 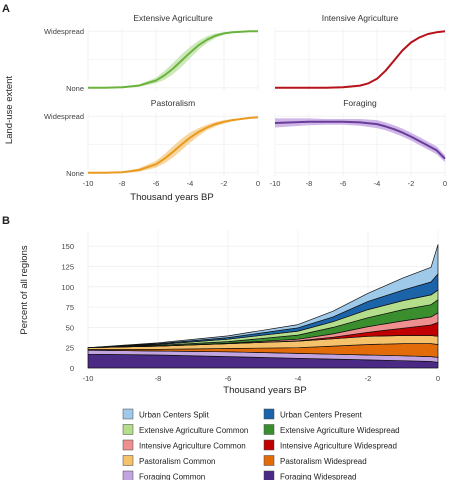 What do you see at coordinates (173, 18) in the screenshot?
I see `facet-title: Extensive Agriculture` at bounding box center [173, 18].